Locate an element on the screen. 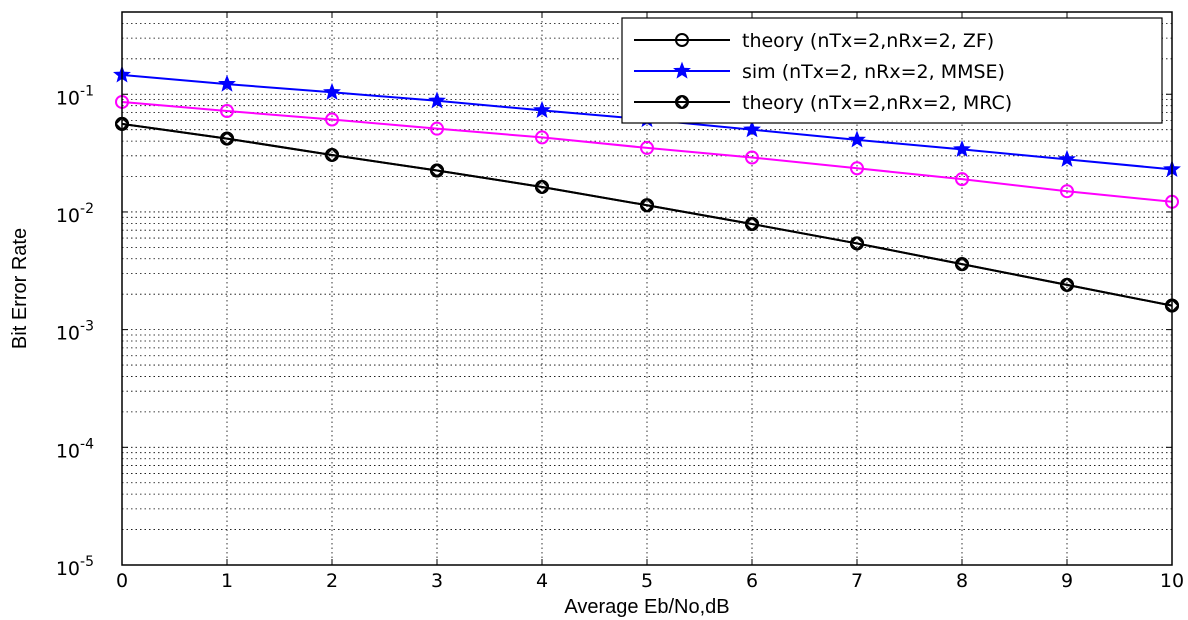 Image resolution: width=1188 pixels, height=620 pixels. x-tick-label: 4 is located at coordinates (542, 581).